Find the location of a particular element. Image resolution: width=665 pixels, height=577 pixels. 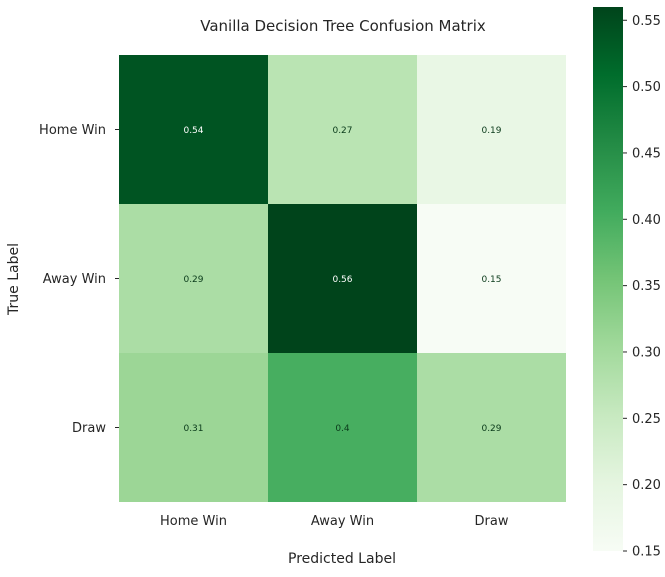

cell-value-label: 0.54 is located at coordinates (193, 131).